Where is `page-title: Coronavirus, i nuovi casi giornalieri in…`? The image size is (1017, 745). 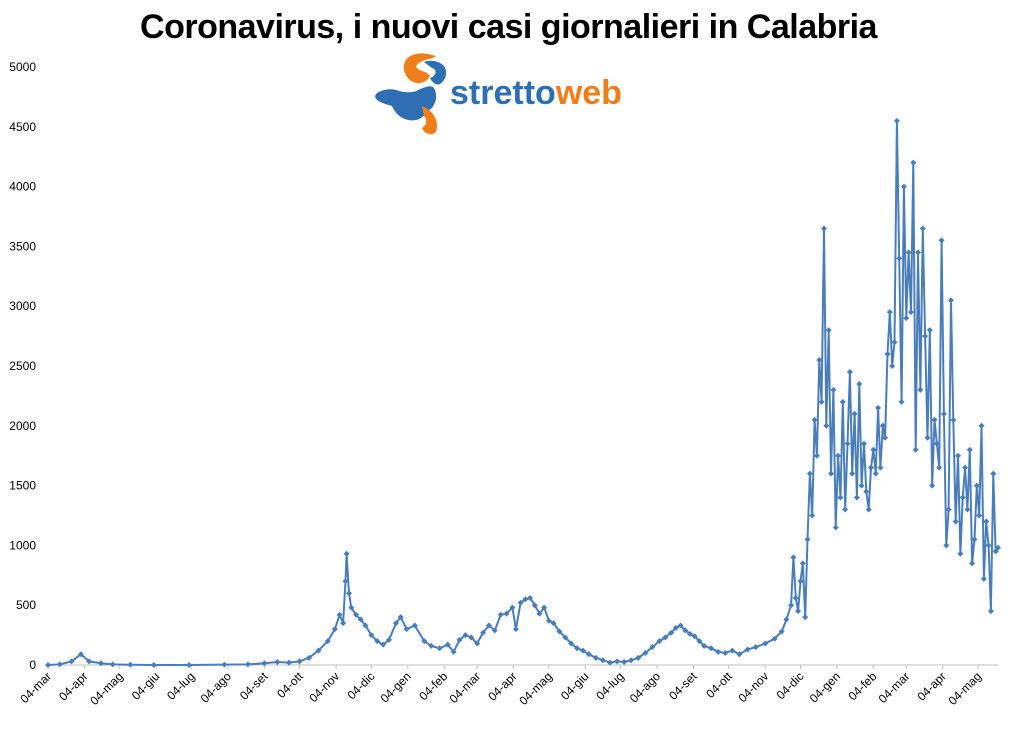
page-title: Coronavirus, i nuovi casi giornalieri in… is located at coordinates (508, 27).